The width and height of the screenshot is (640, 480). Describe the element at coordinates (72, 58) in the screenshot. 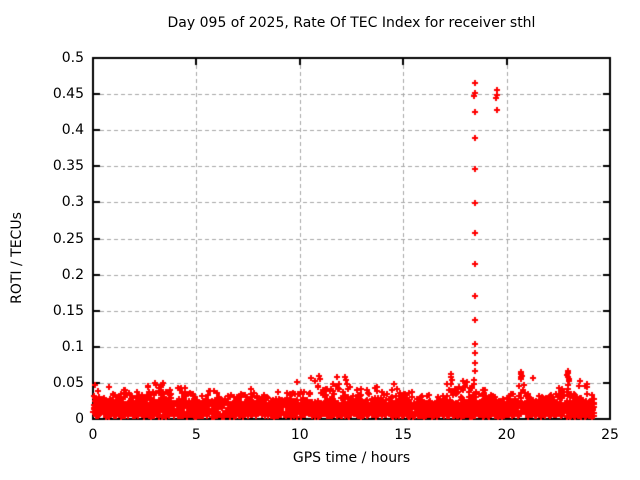

I see `y-tick-label: 0.5` at that location.